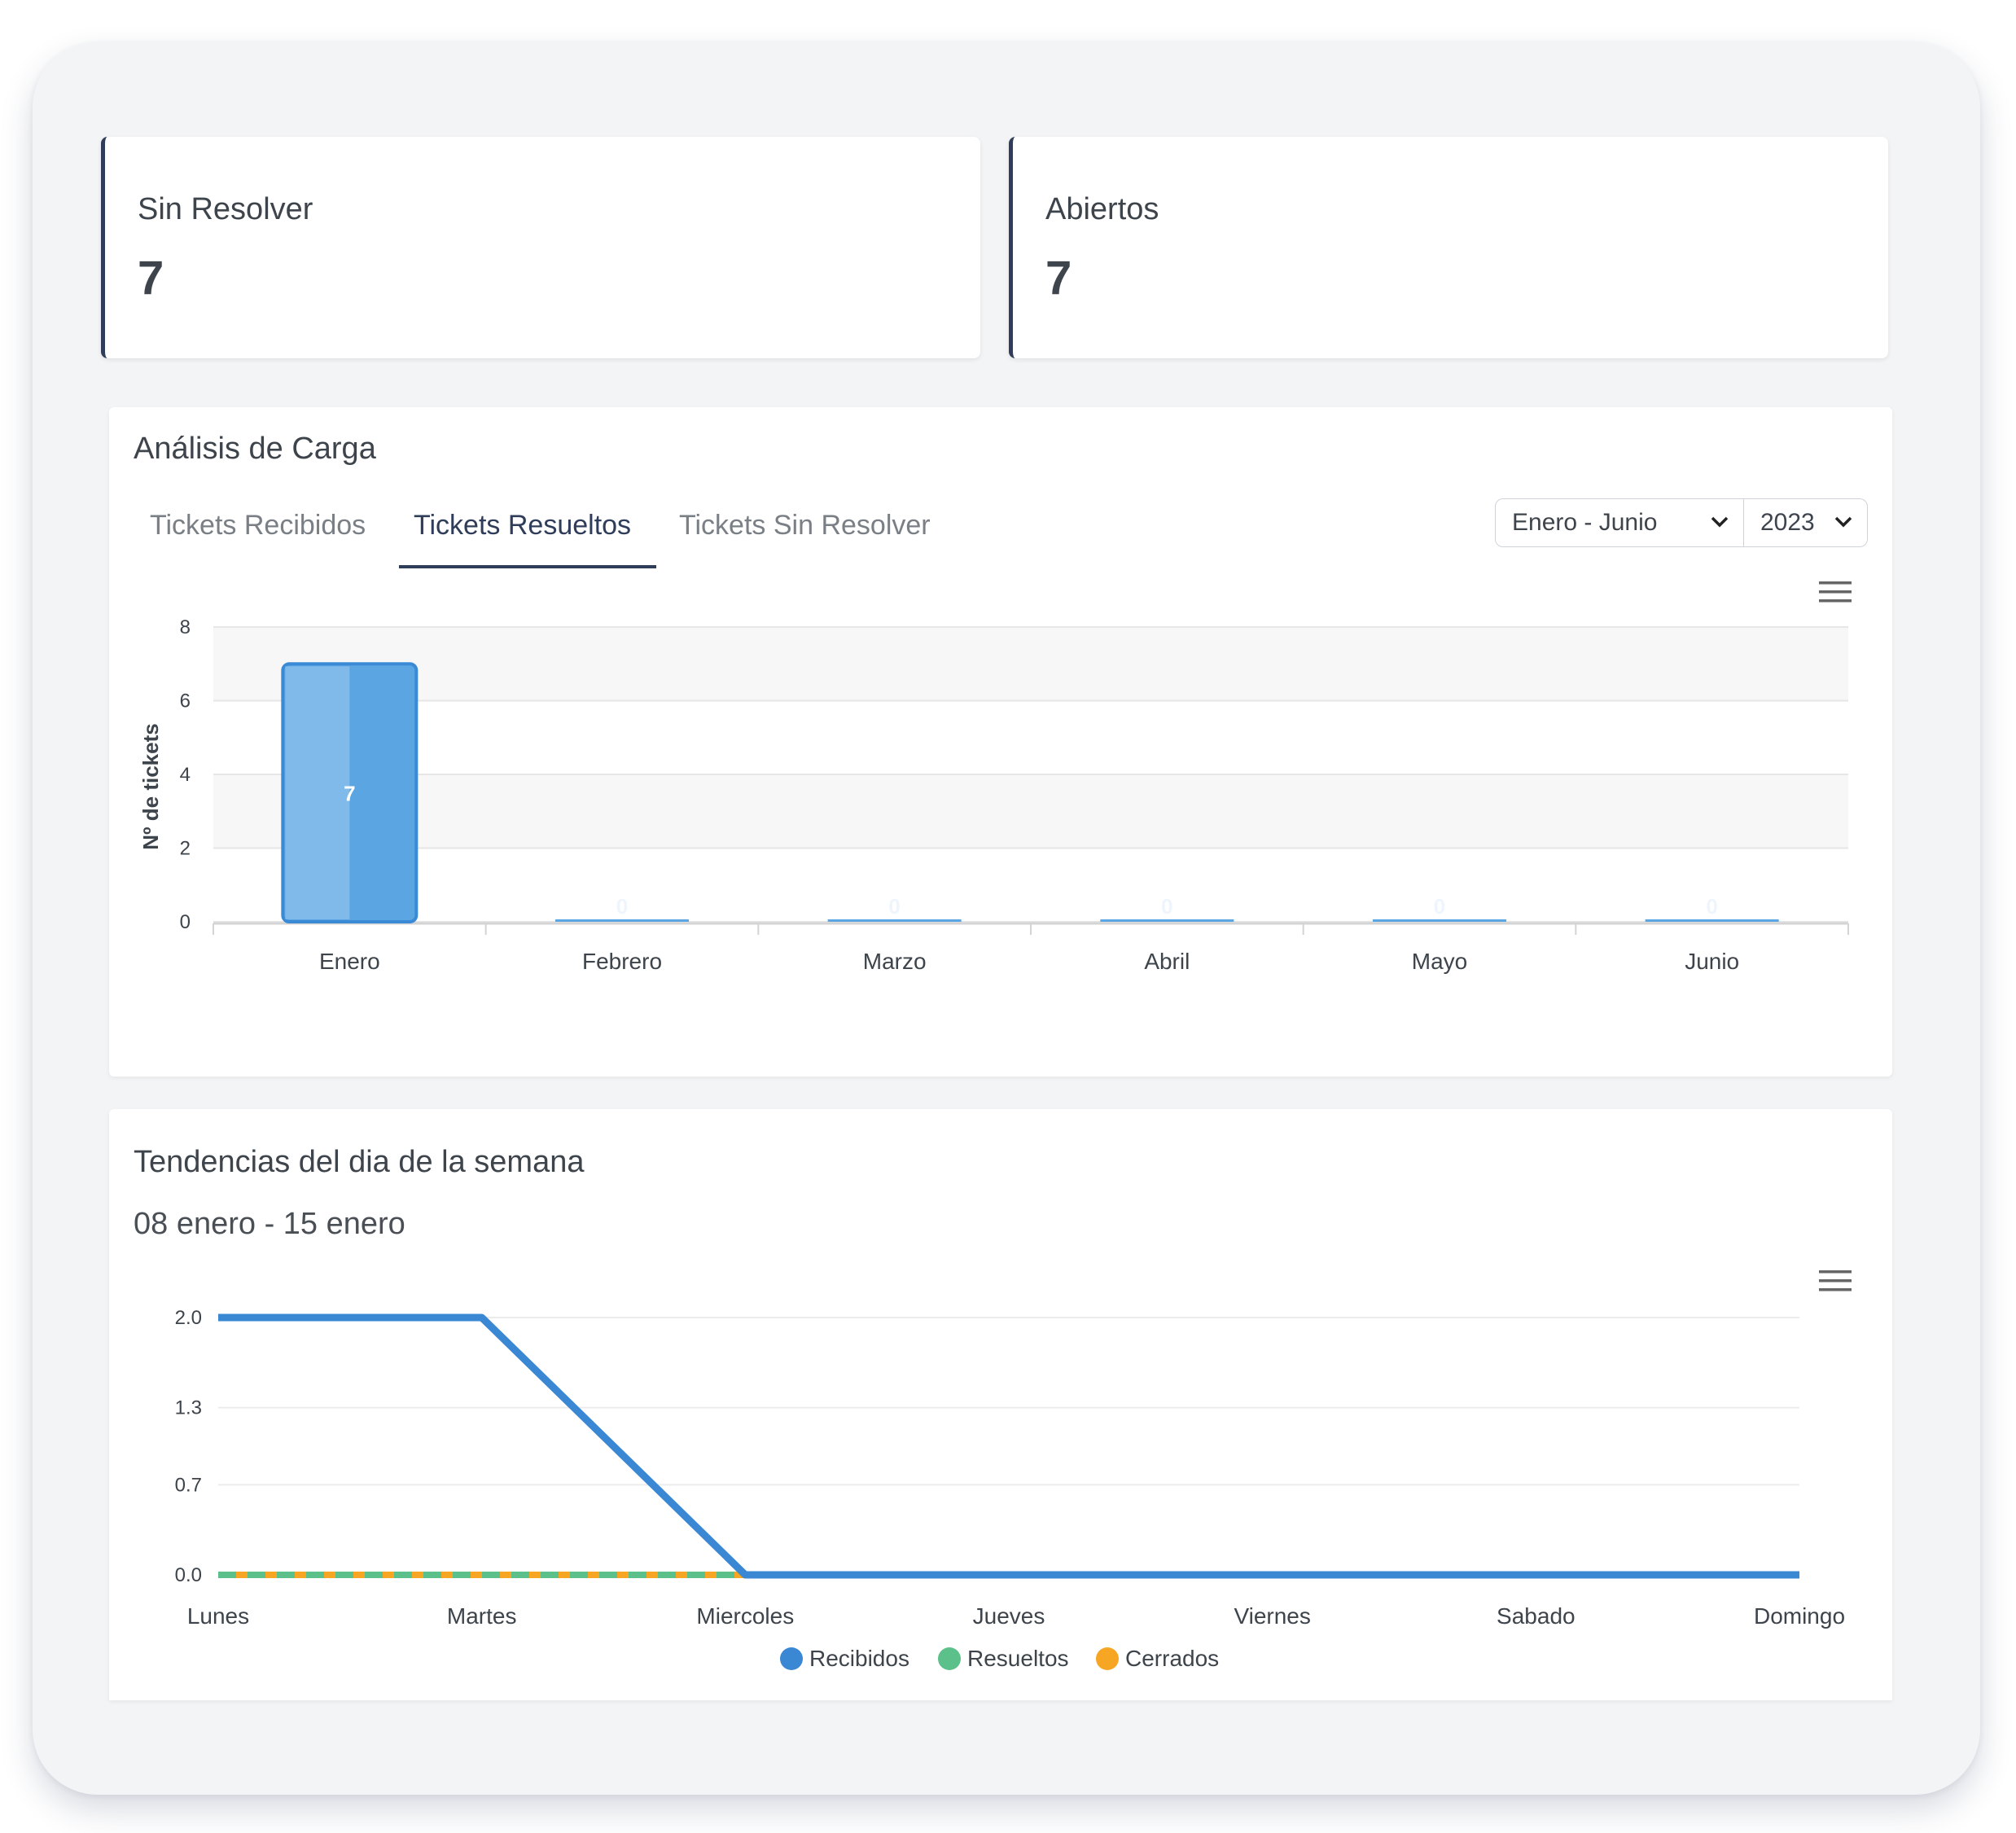 The width and height of the screenshot is (2016, 1833). I want to click on x-tick-label: Junio, so click(1712, 961).